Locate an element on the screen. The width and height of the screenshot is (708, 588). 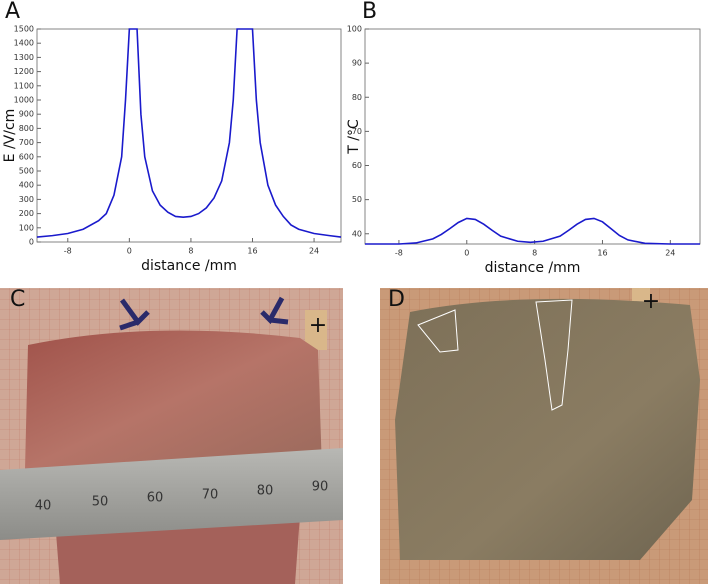
ruler-label: 60 is located at coordinates (155, 498).